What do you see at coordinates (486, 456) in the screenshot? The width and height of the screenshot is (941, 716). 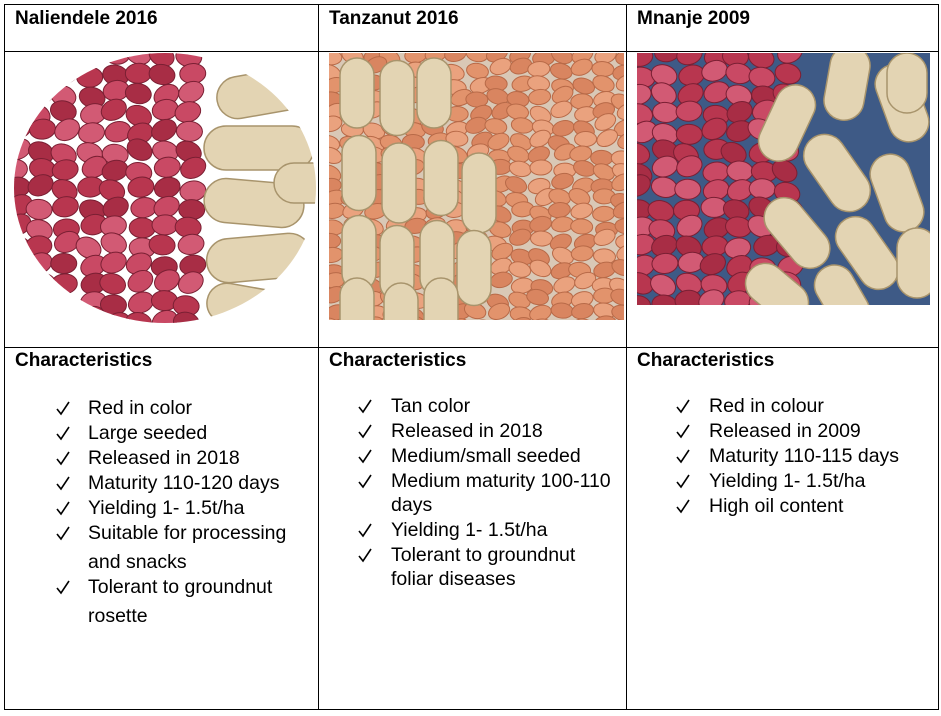 I see `feature-text: Medium/small seeded` at bounding box center [486, 456].